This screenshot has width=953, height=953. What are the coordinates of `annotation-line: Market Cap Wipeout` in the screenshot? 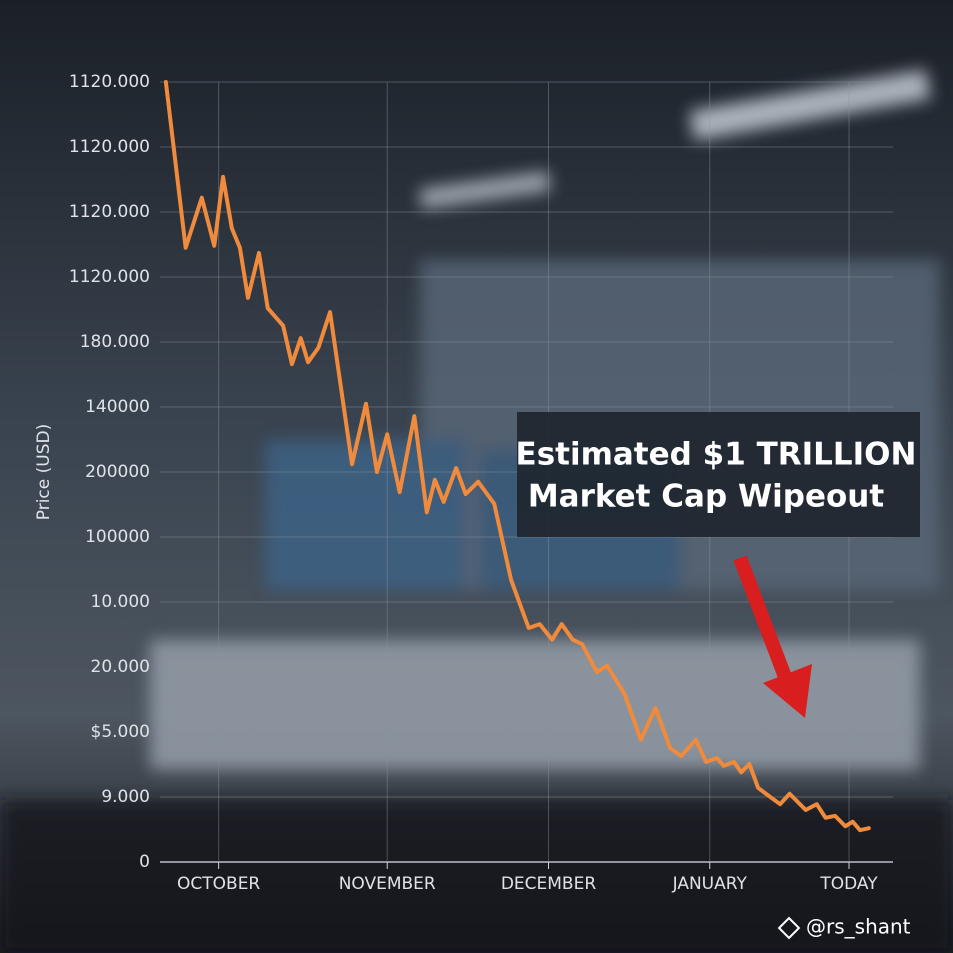 It's located at (706, 497).